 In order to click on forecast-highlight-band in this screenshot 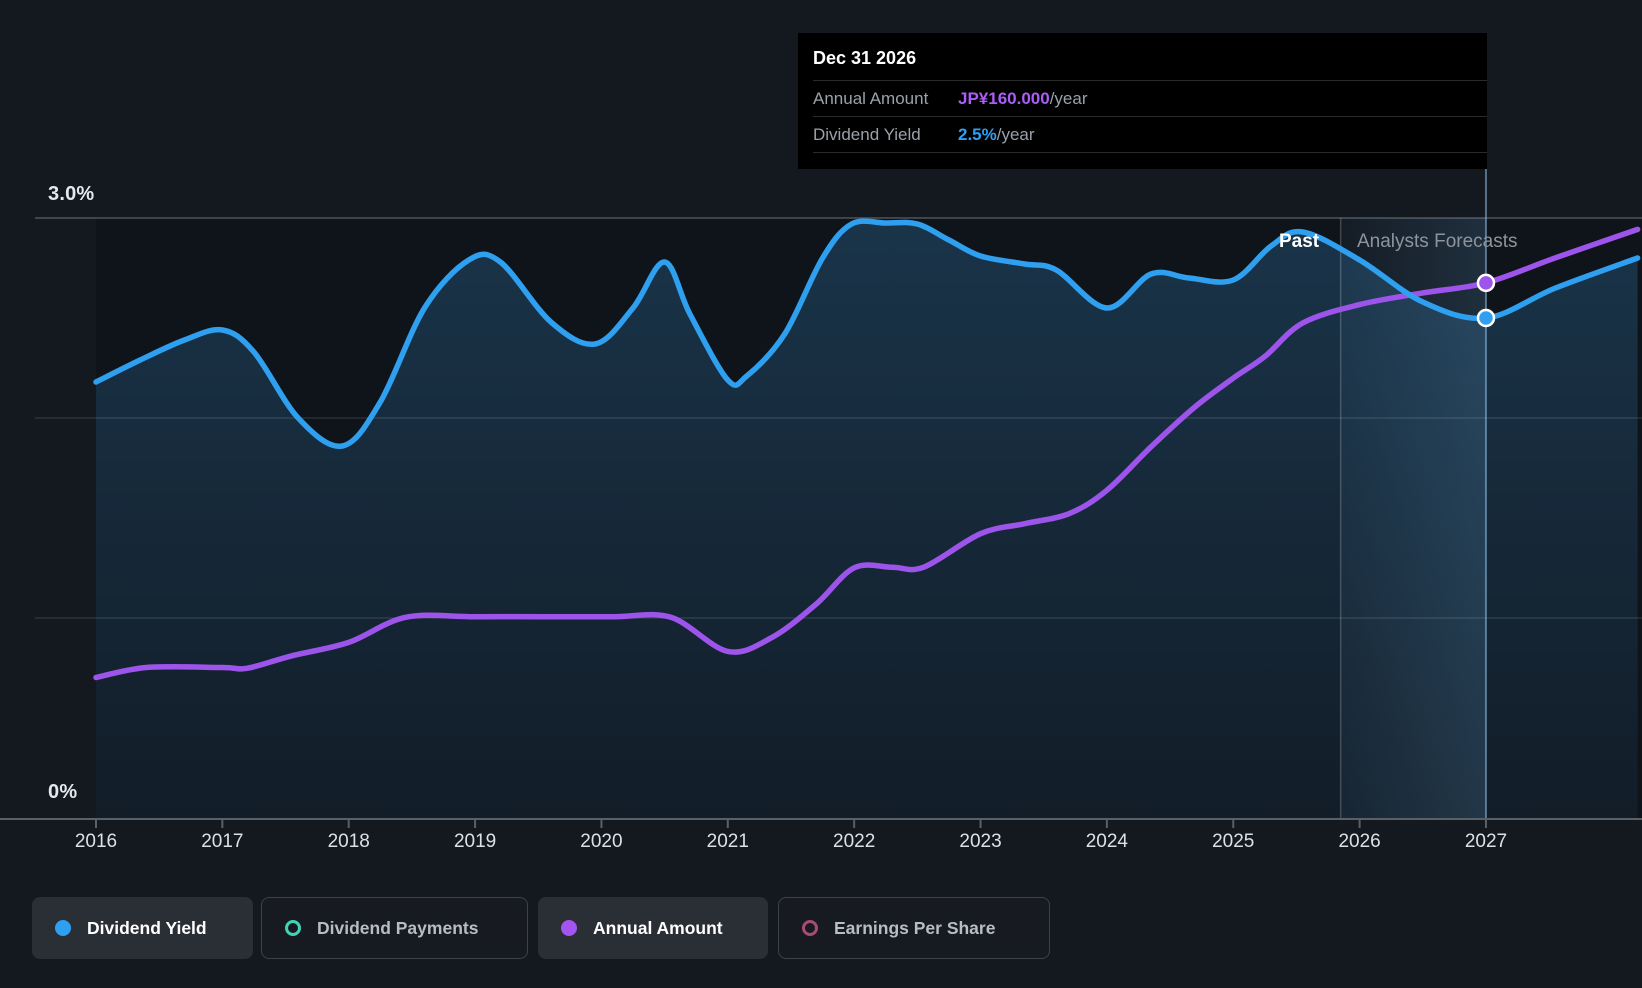, I will do `click(1413, 518)`.